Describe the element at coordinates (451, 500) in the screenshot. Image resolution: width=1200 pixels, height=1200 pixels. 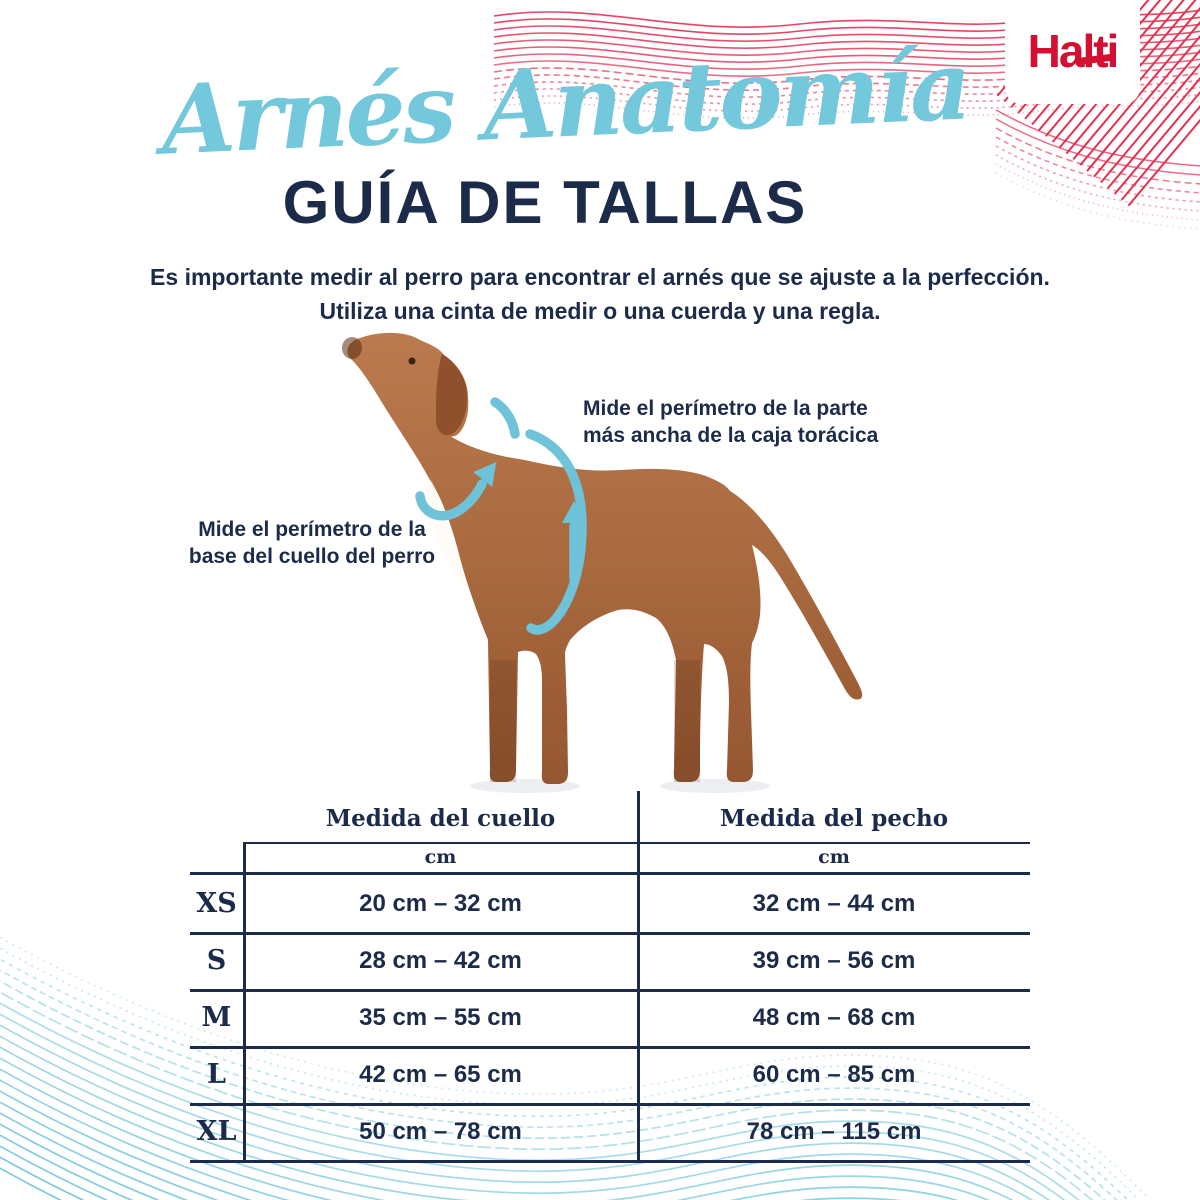
I see `neck-arrow-icon` at that location.